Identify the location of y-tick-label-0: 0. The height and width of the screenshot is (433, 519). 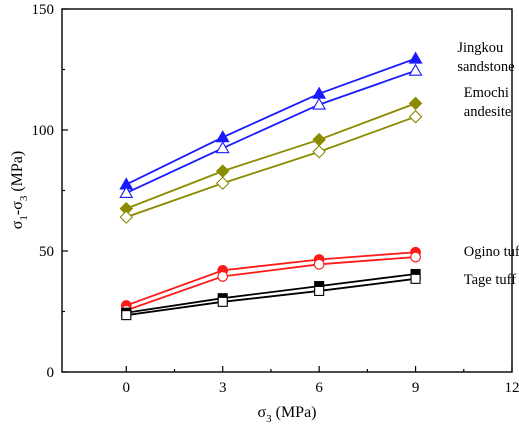
(51, 373).